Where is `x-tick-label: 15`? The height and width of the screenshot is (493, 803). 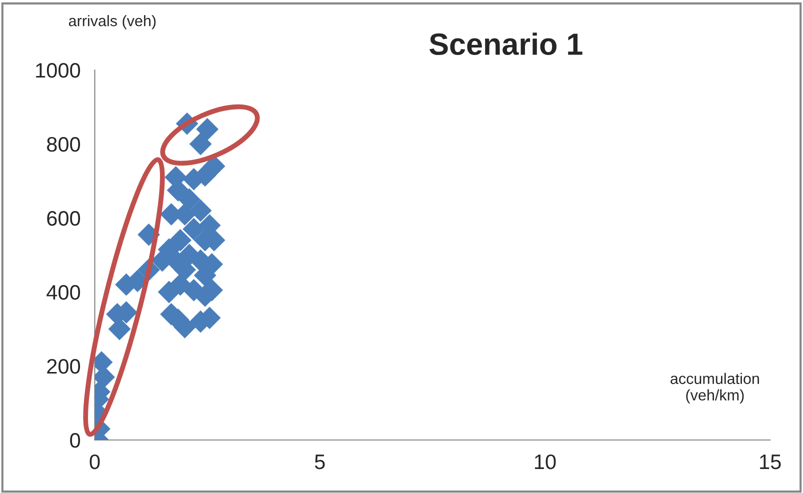
x-tick-label: 15 is located at coordinates (770, 462).